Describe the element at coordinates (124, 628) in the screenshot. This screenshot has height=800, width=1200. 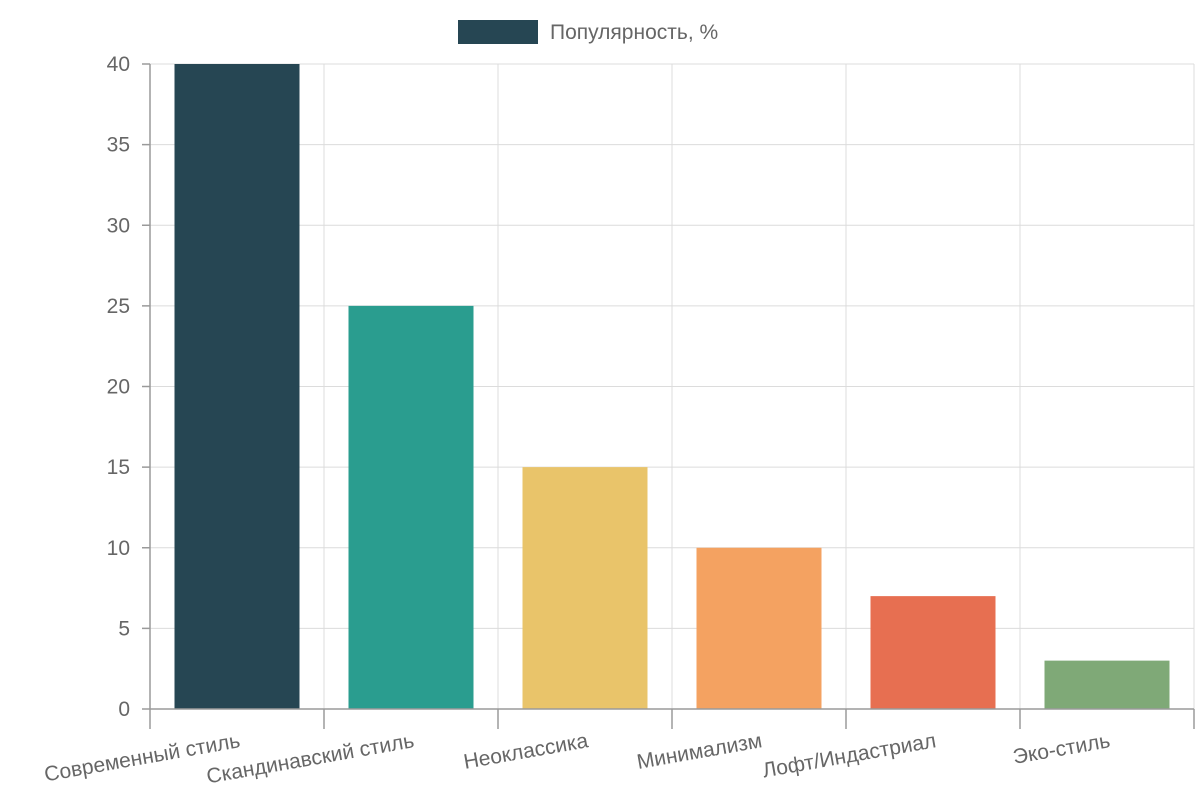
I see `y-tick-label: 5` at that location.